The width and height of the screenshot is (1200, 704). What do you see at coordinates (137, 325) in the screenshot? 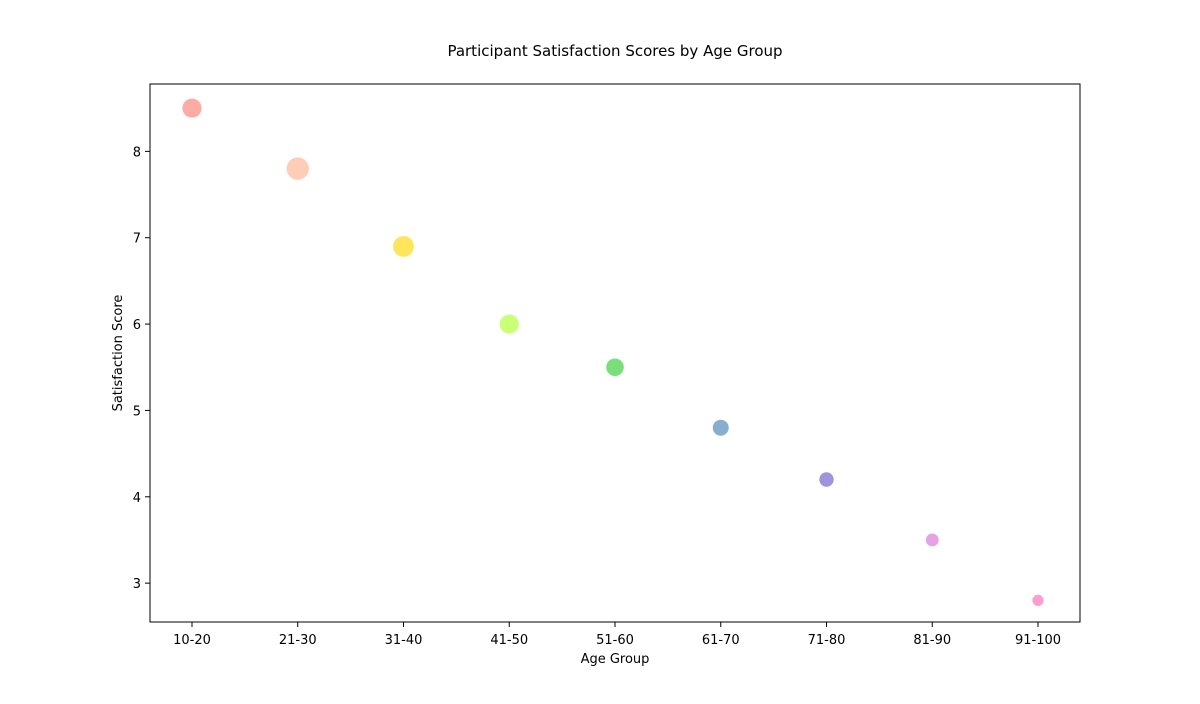
I see `y-tick-label: 6` at bounding box center [137, 325].